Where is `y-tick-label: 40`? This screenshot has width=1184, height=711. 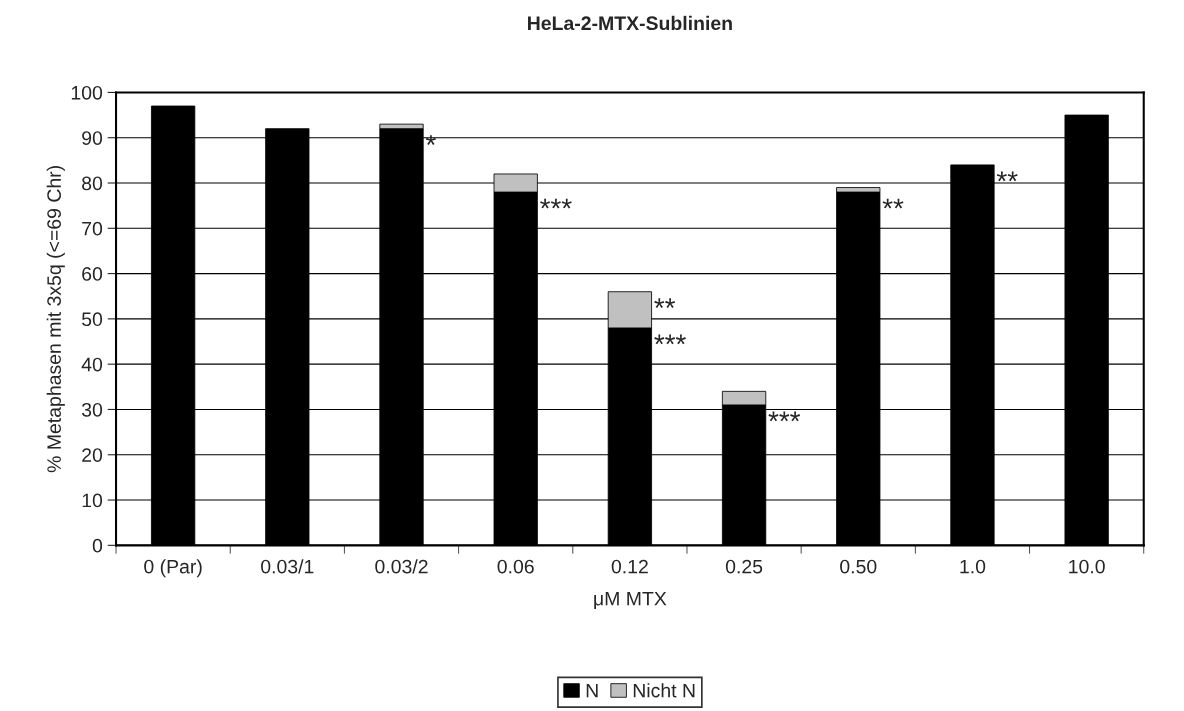
y-tick-label: 40 is located at coordinates (92, 364).